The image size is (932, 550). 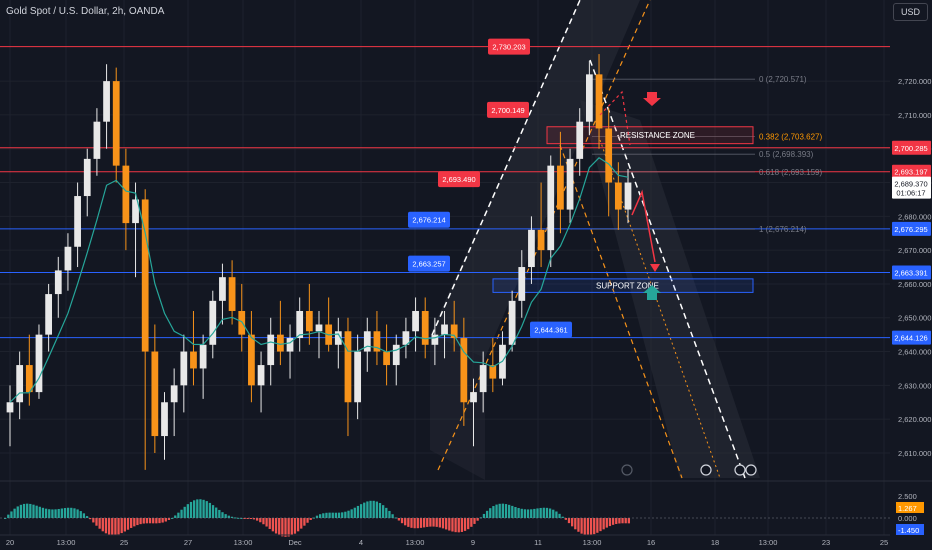 I want to click on y-tick-label: 2,610.000, so click(x=914, y=453).